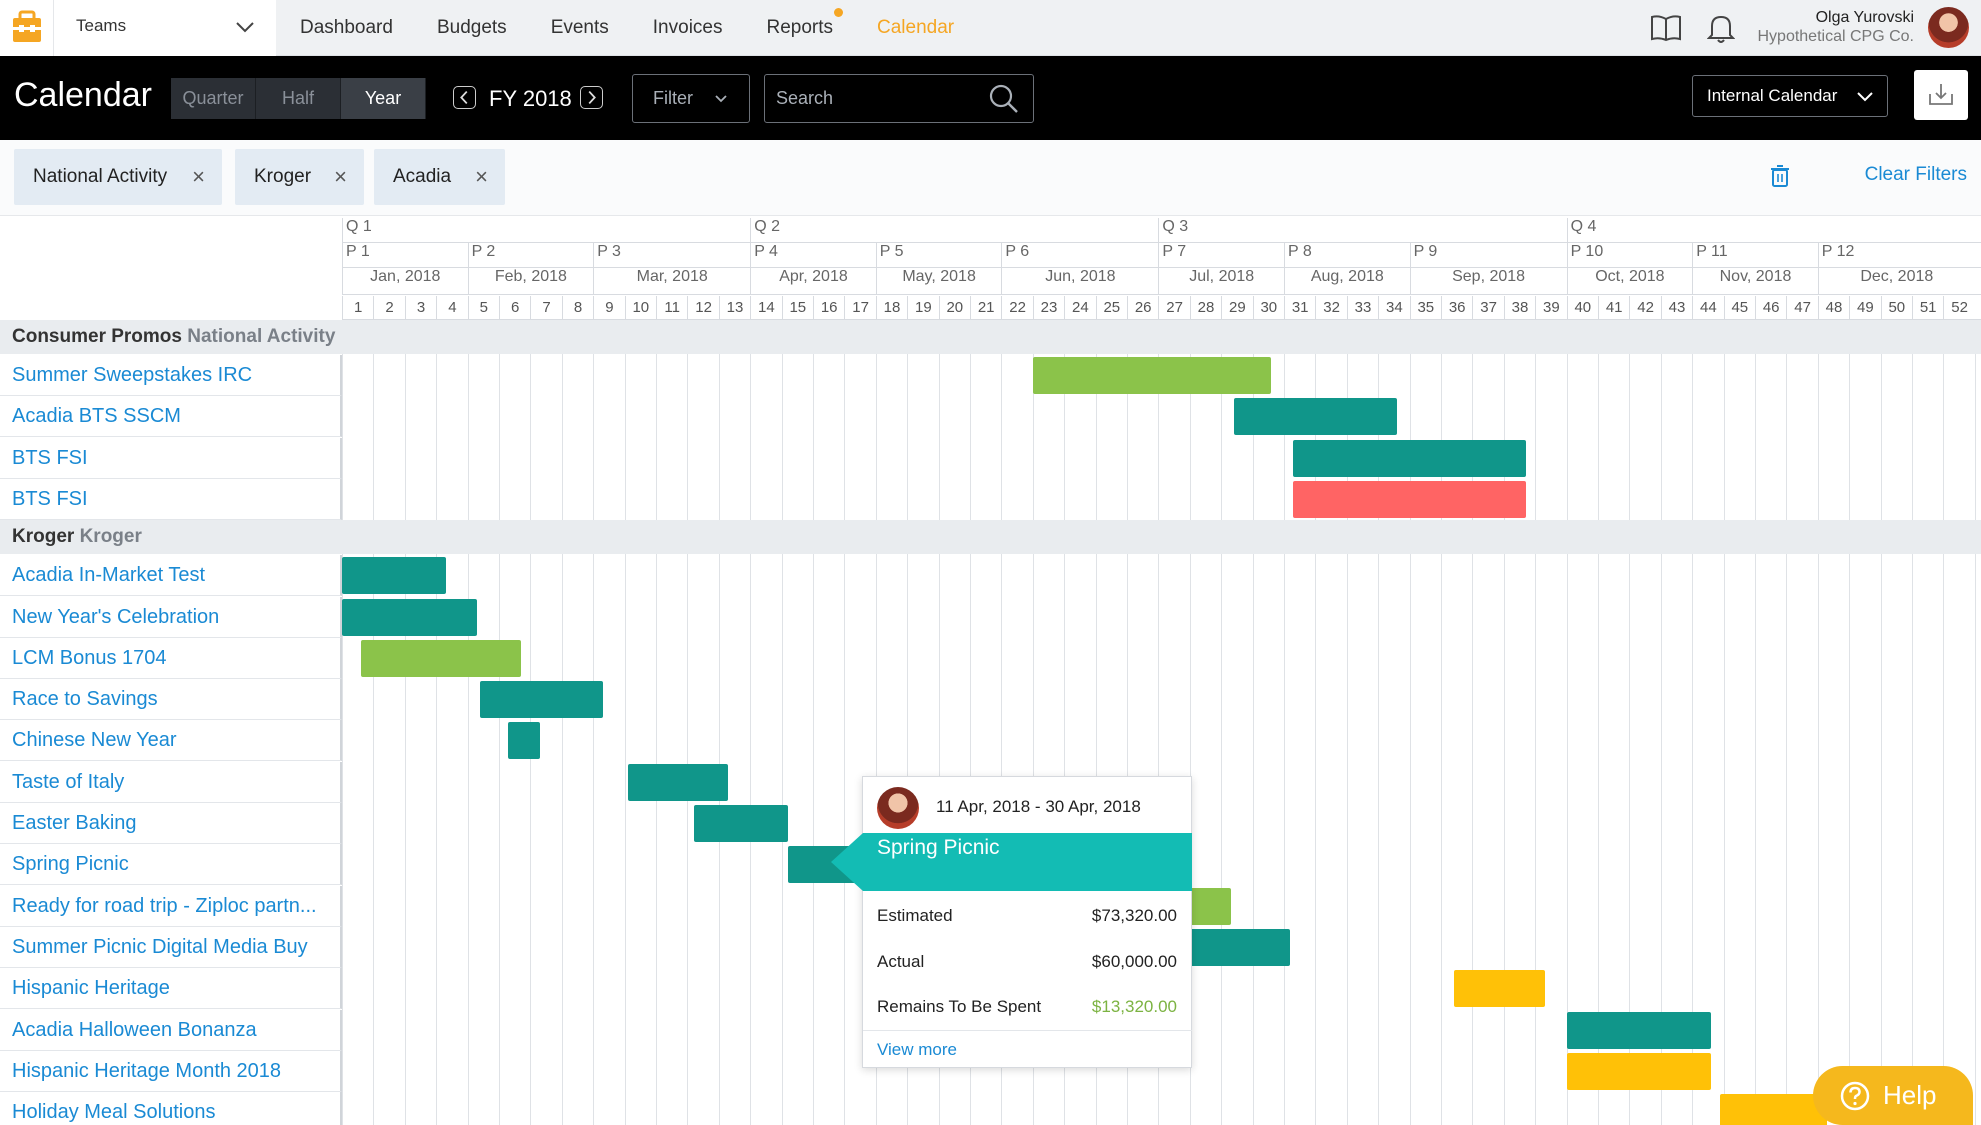  Describe the element at coordinates (591, 97) in the screenshot. I see `chevron-right-icon` at that location.